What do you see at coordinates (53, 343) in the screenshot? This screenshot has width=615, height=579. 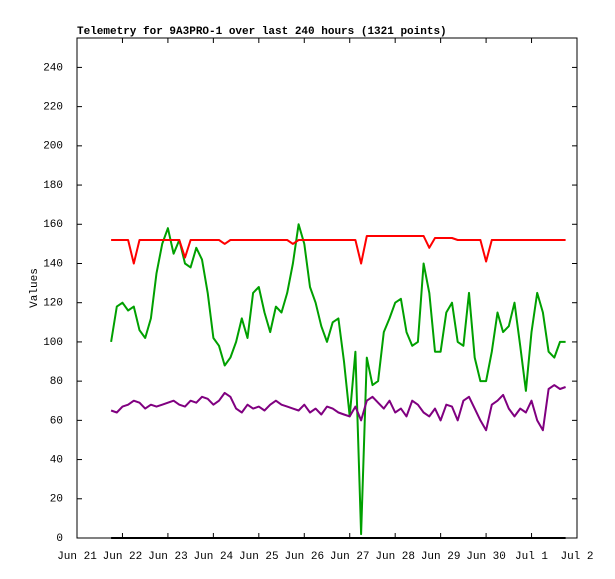 I see `y-tick-label: 100` at bounding box center [53, 343].